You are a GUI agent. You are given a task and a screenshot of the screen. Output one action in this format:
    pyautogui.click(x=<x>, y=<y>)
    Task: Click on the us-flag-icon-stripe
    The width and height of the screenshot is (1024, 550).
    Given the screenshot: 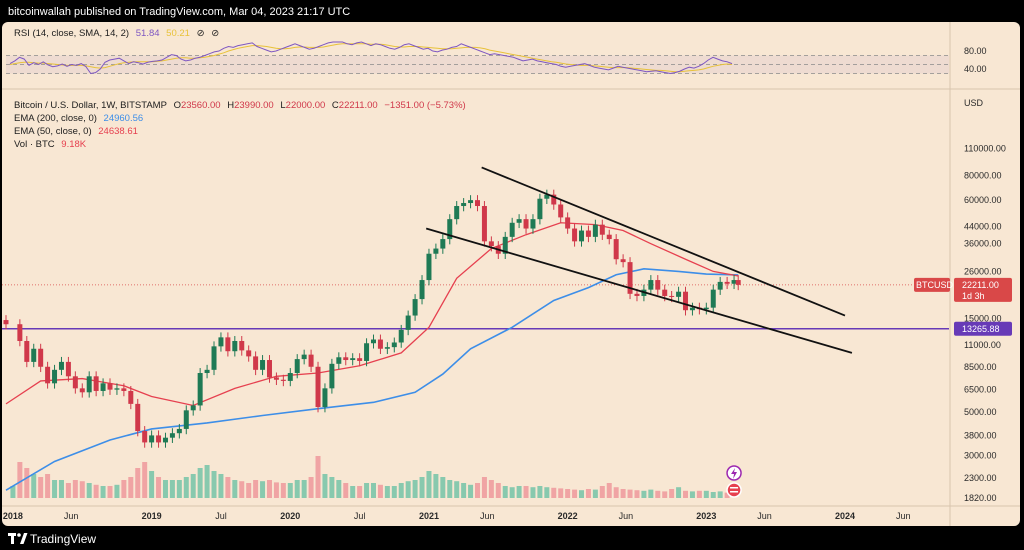 What is the action you would take?
    pyautogui.click(x=734, y=492)
    